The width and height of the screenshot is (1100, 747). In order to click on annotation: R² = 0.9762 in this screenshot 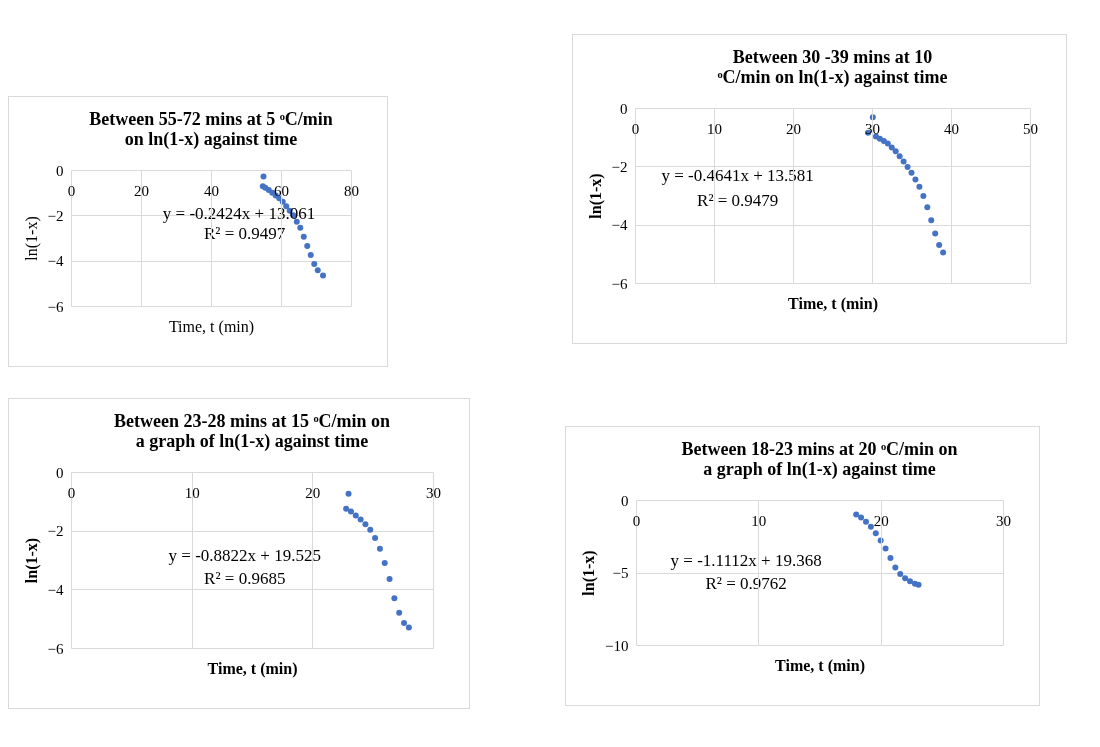, I will do `click(746, 584)`.